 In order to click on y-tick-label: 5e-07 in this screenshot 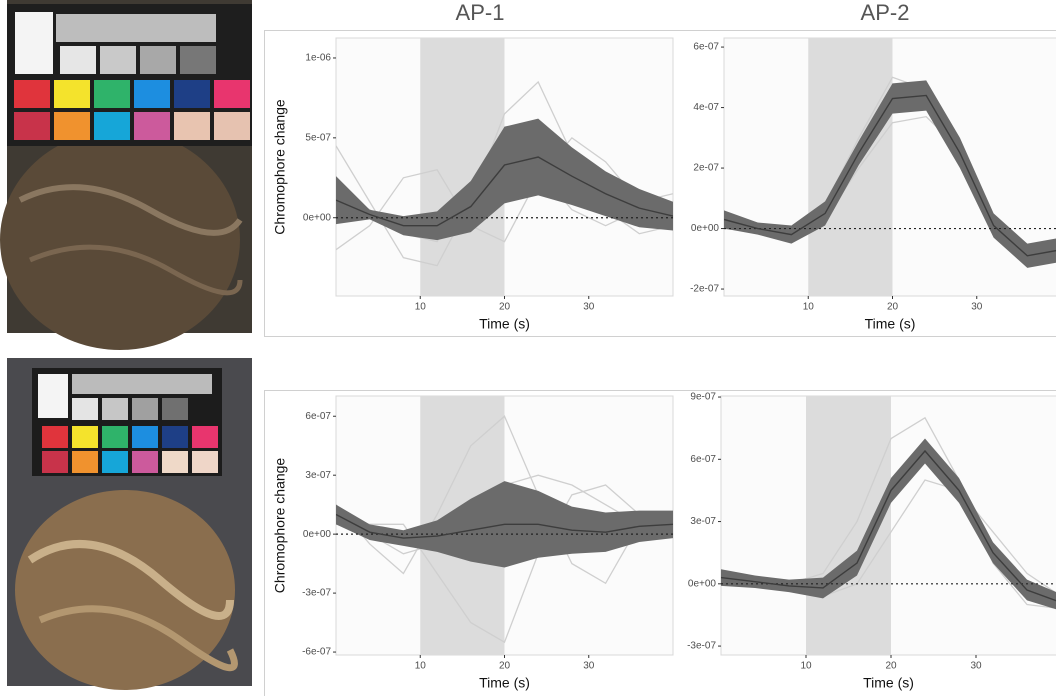, I will do `click(318, 137)`.